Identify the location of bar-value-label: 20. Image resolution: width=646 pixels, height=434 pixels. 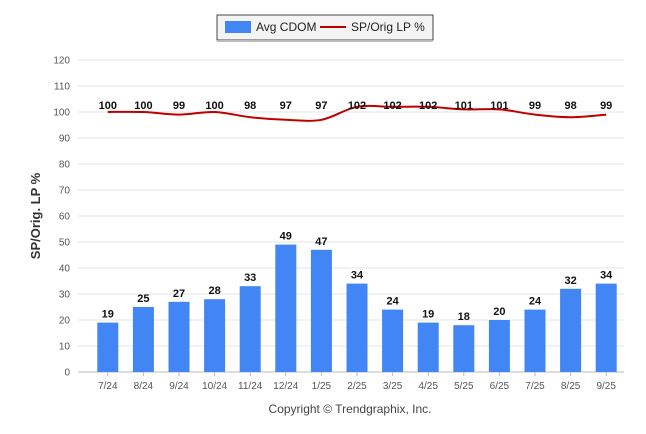
(499, 312).